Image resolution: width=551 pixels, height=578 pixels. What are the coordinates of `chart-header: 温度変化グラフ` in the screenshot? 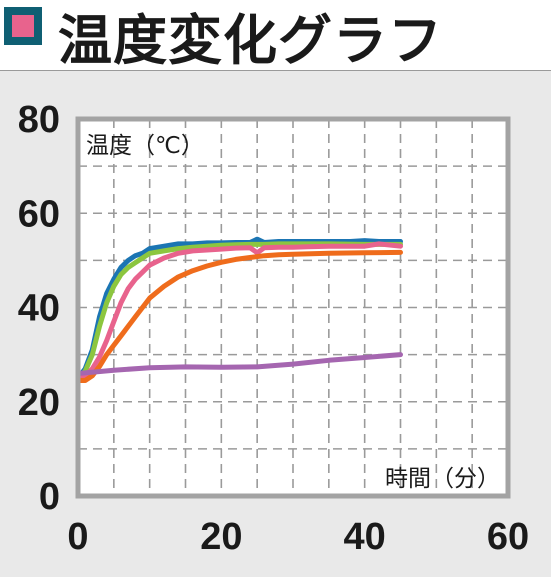 It's located at (275, 36).